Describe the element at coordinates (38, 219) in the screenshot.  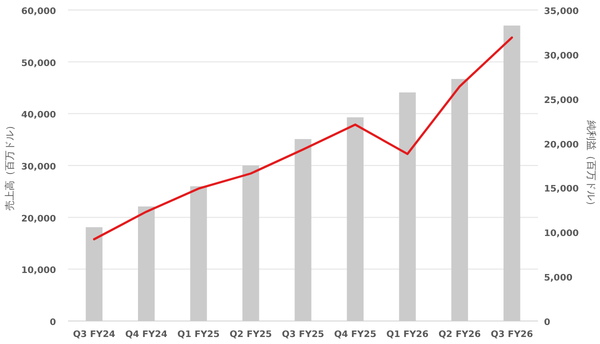
I see `y-tick-label: 20,000` at that location.